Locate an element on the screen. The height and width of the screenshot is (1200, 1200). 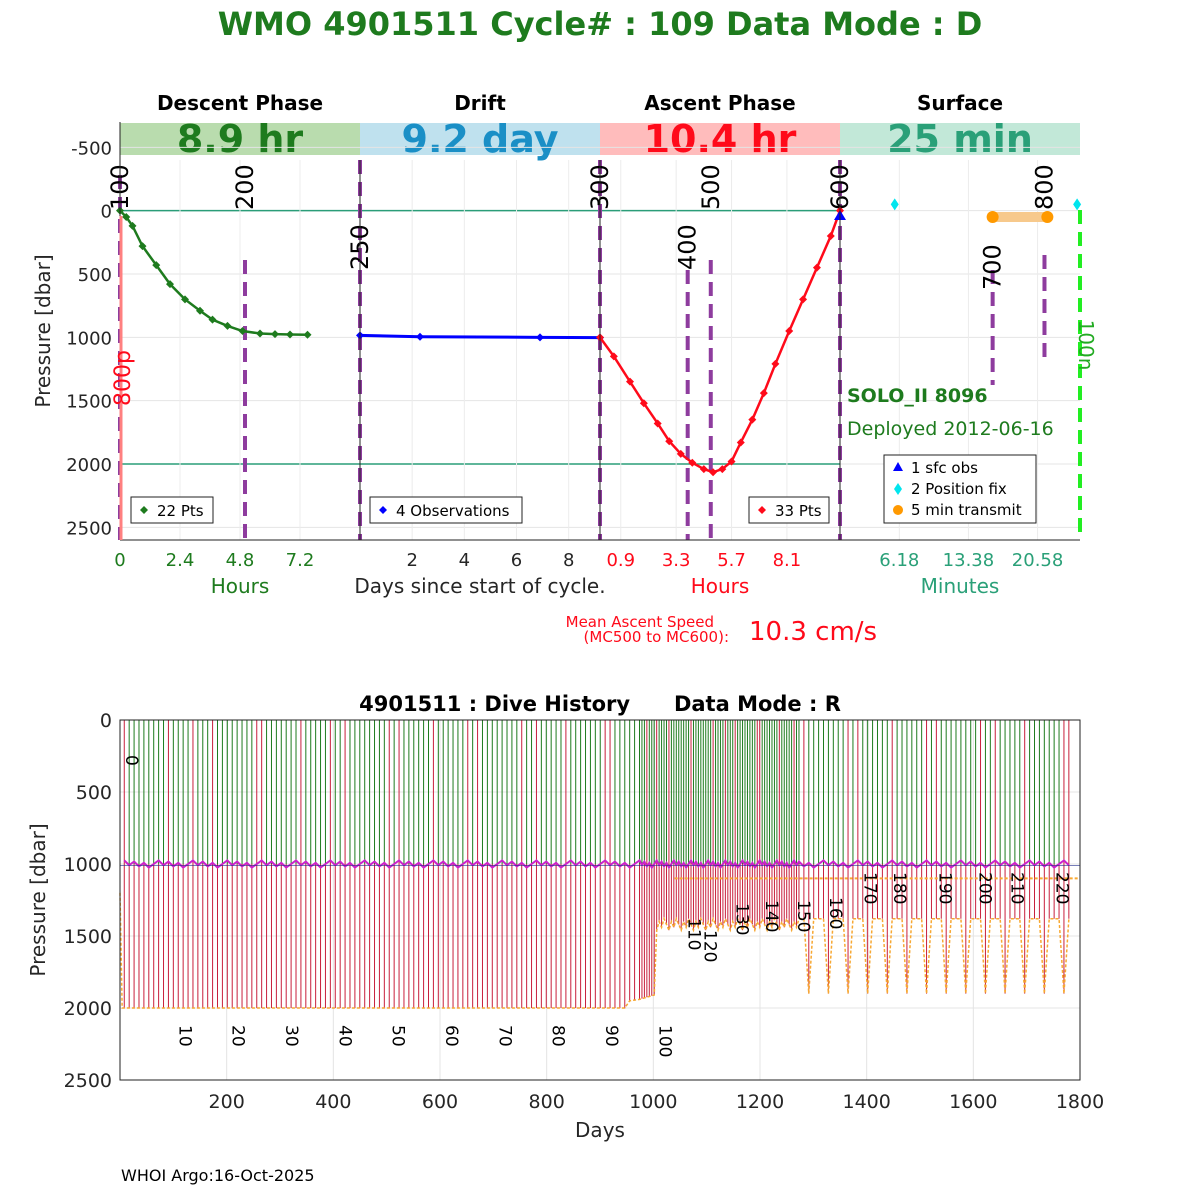
x-tick-label: 13.38 is located at coordinates (969, 560).